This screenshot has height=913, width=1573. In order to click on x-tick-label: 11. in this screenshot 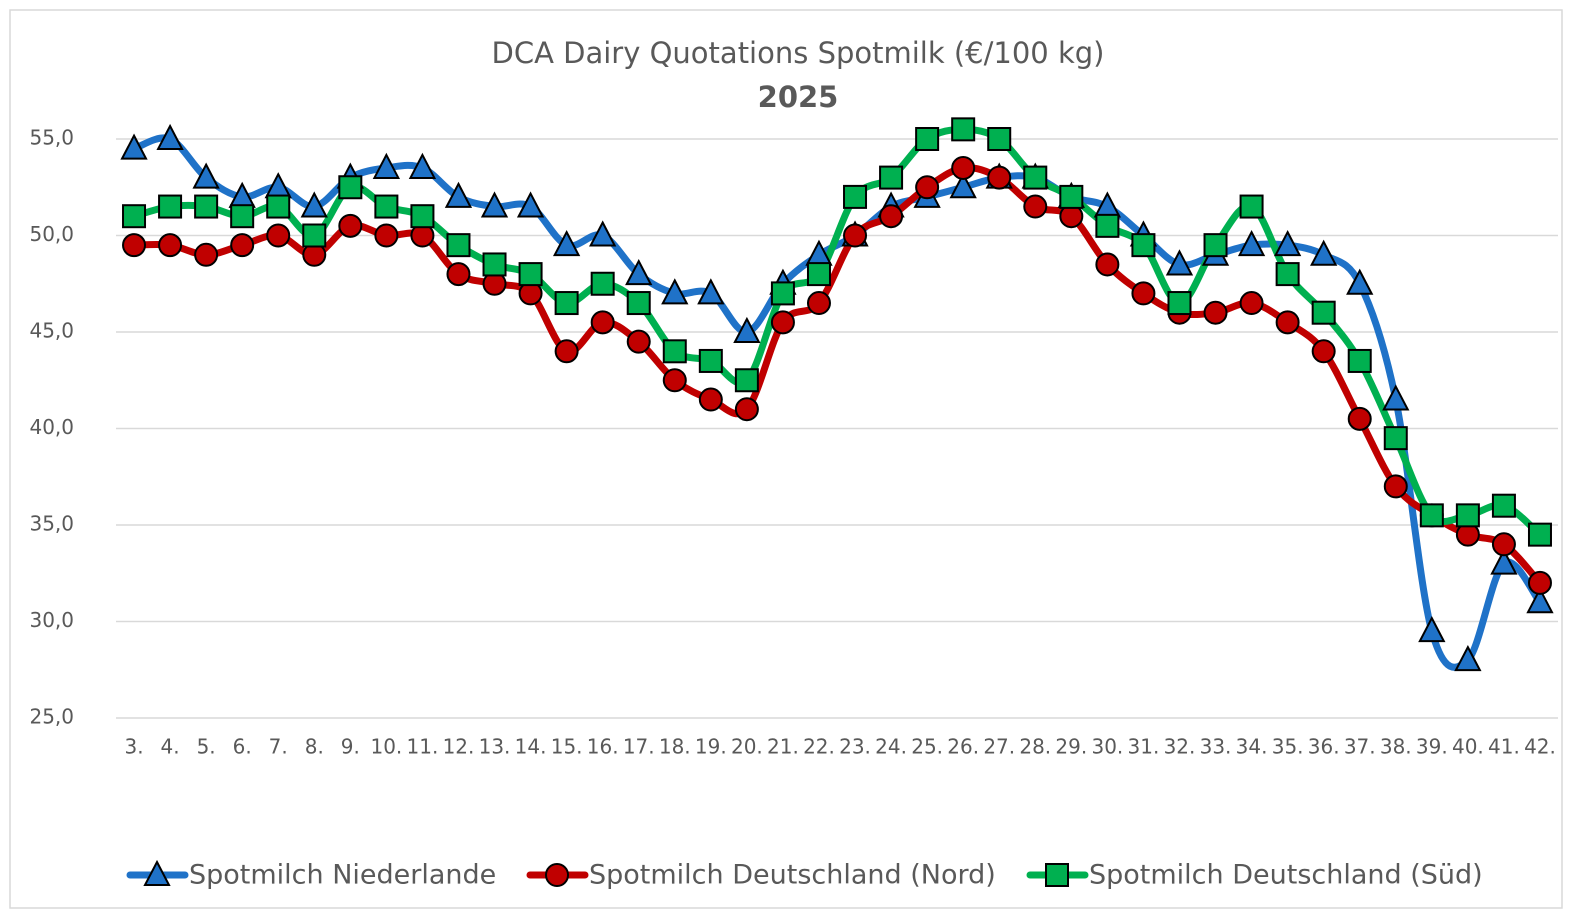, I will do `click(423, 747)`.